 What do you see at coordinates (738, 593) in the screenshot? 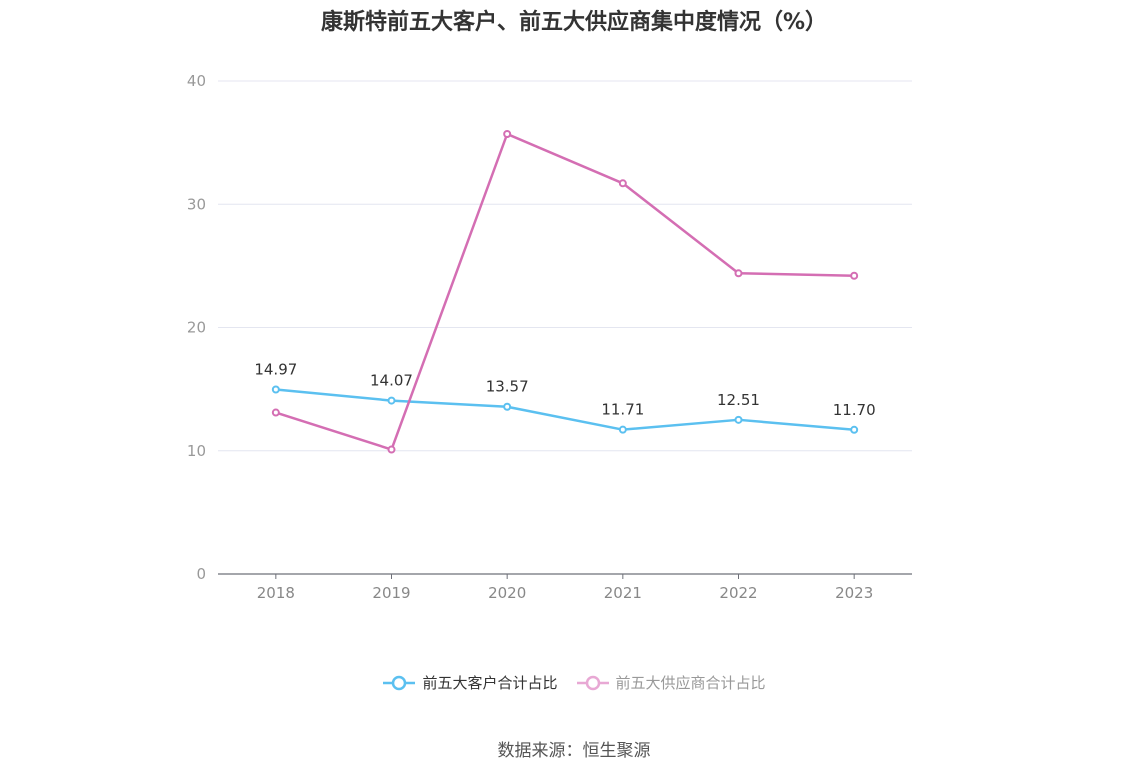
I see `x-tick-label: 2022` at bounding box center [738, 593].